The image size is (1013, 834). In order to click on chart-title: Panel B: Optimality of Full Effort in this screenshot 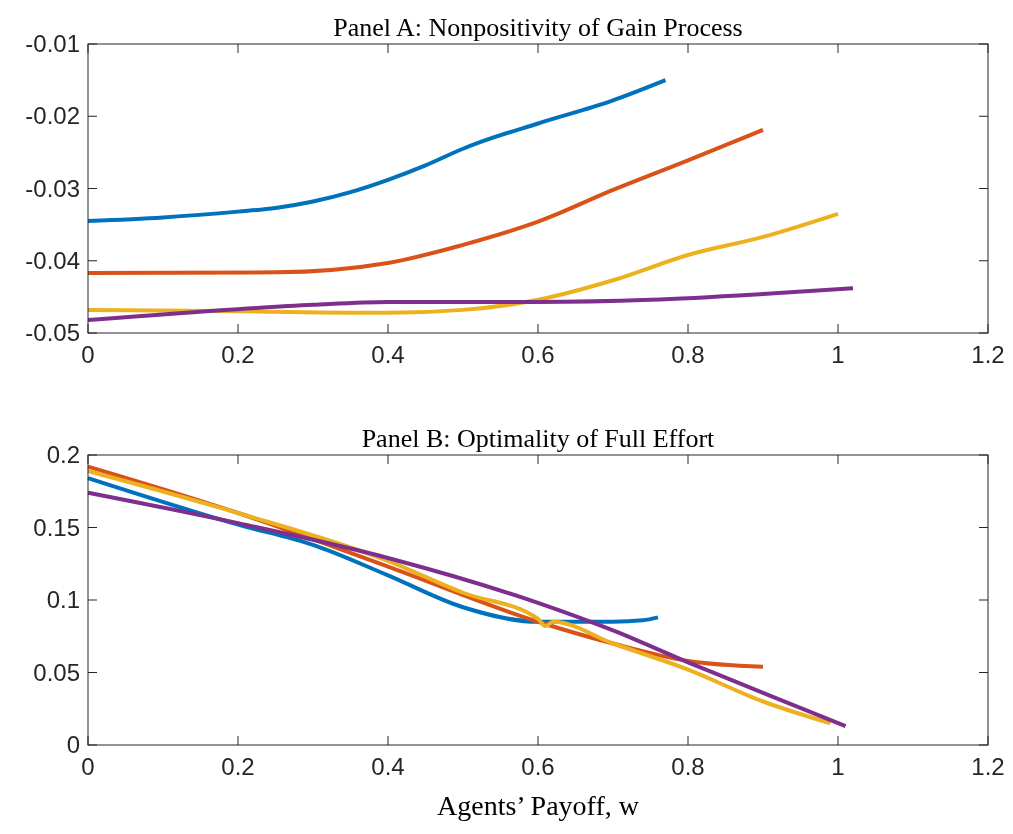, I will do `click(538, 438)`.